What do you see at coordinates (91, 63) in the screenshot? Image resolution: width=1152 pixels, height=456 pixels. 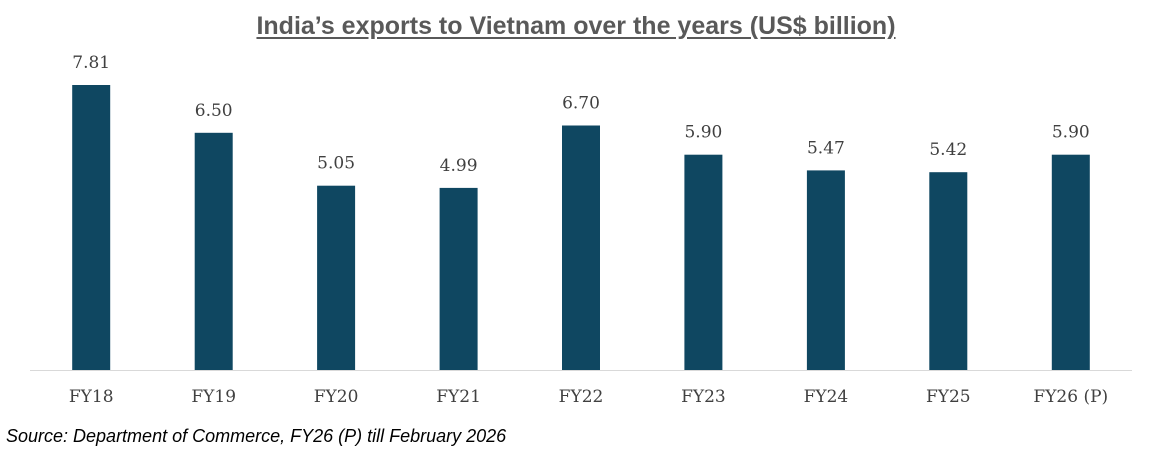 I see `value-label: 7.81` at bounding box center [91, 63].